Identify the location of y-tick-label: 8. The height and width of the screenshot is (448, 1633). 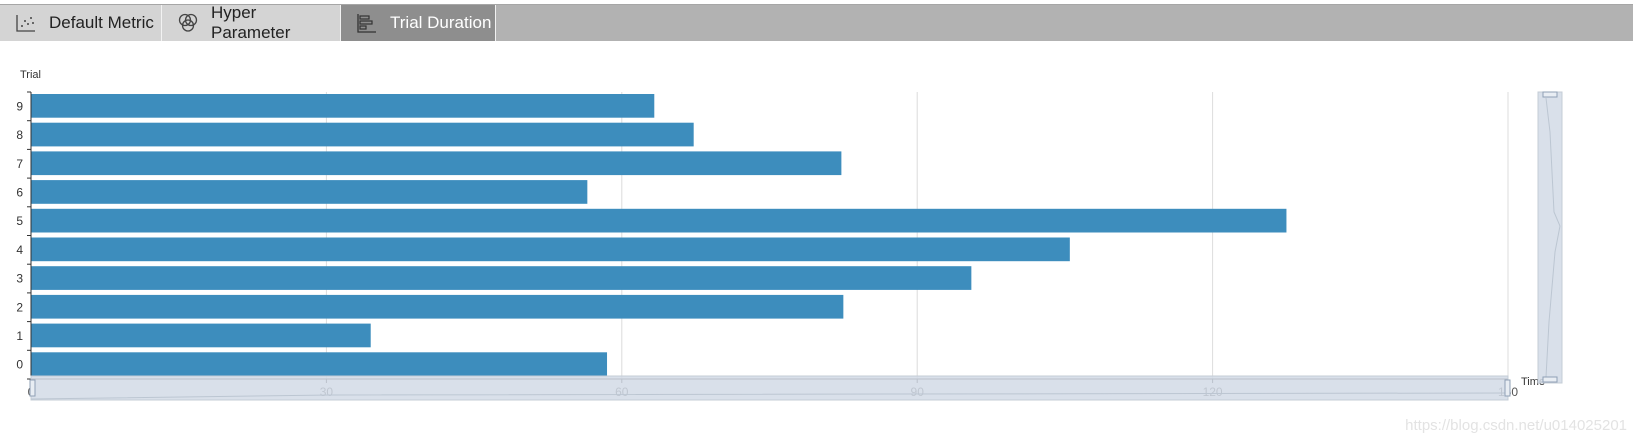
(19, 135).